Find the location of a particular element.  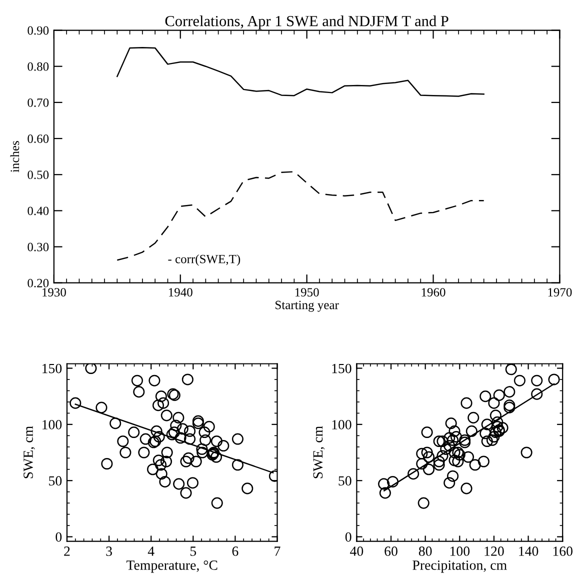

x-tick-label: 120 is located at coordinates (494, 551).